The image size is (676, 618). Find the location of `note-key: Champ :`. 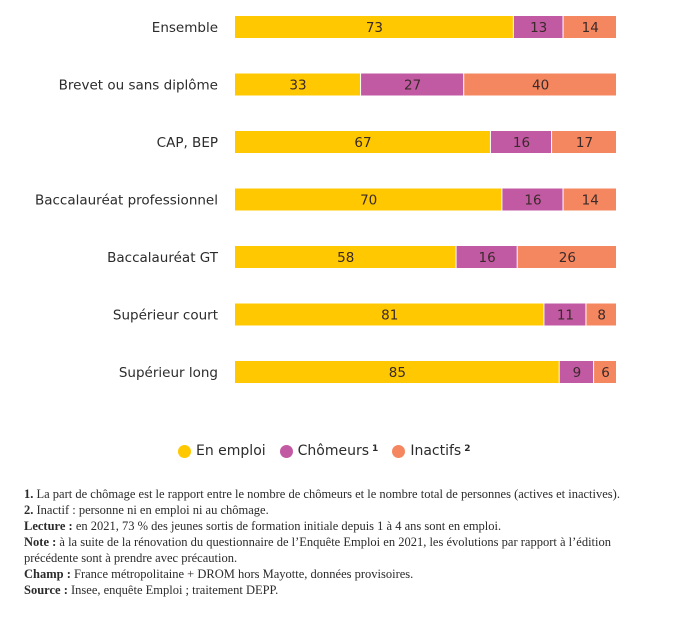

note-key: Champ : is located at coordinates (47, 574).